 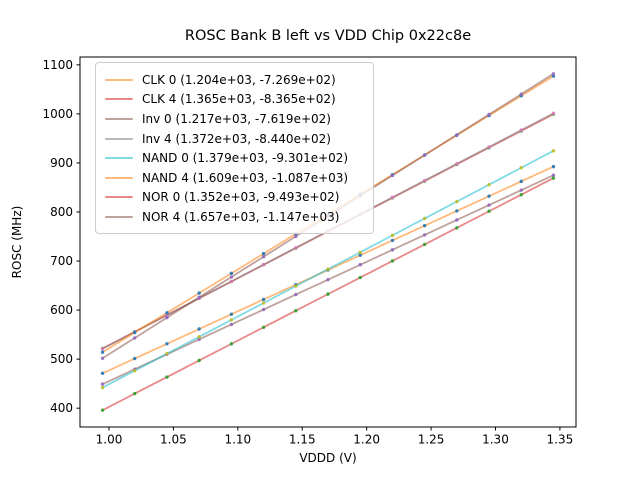 What do you see at coordinates (245, 177) in the screenshot?
I see `legend-label: NAND 4 (1.609e+03, -1.087e+03)` at bounding box center [245, 177].